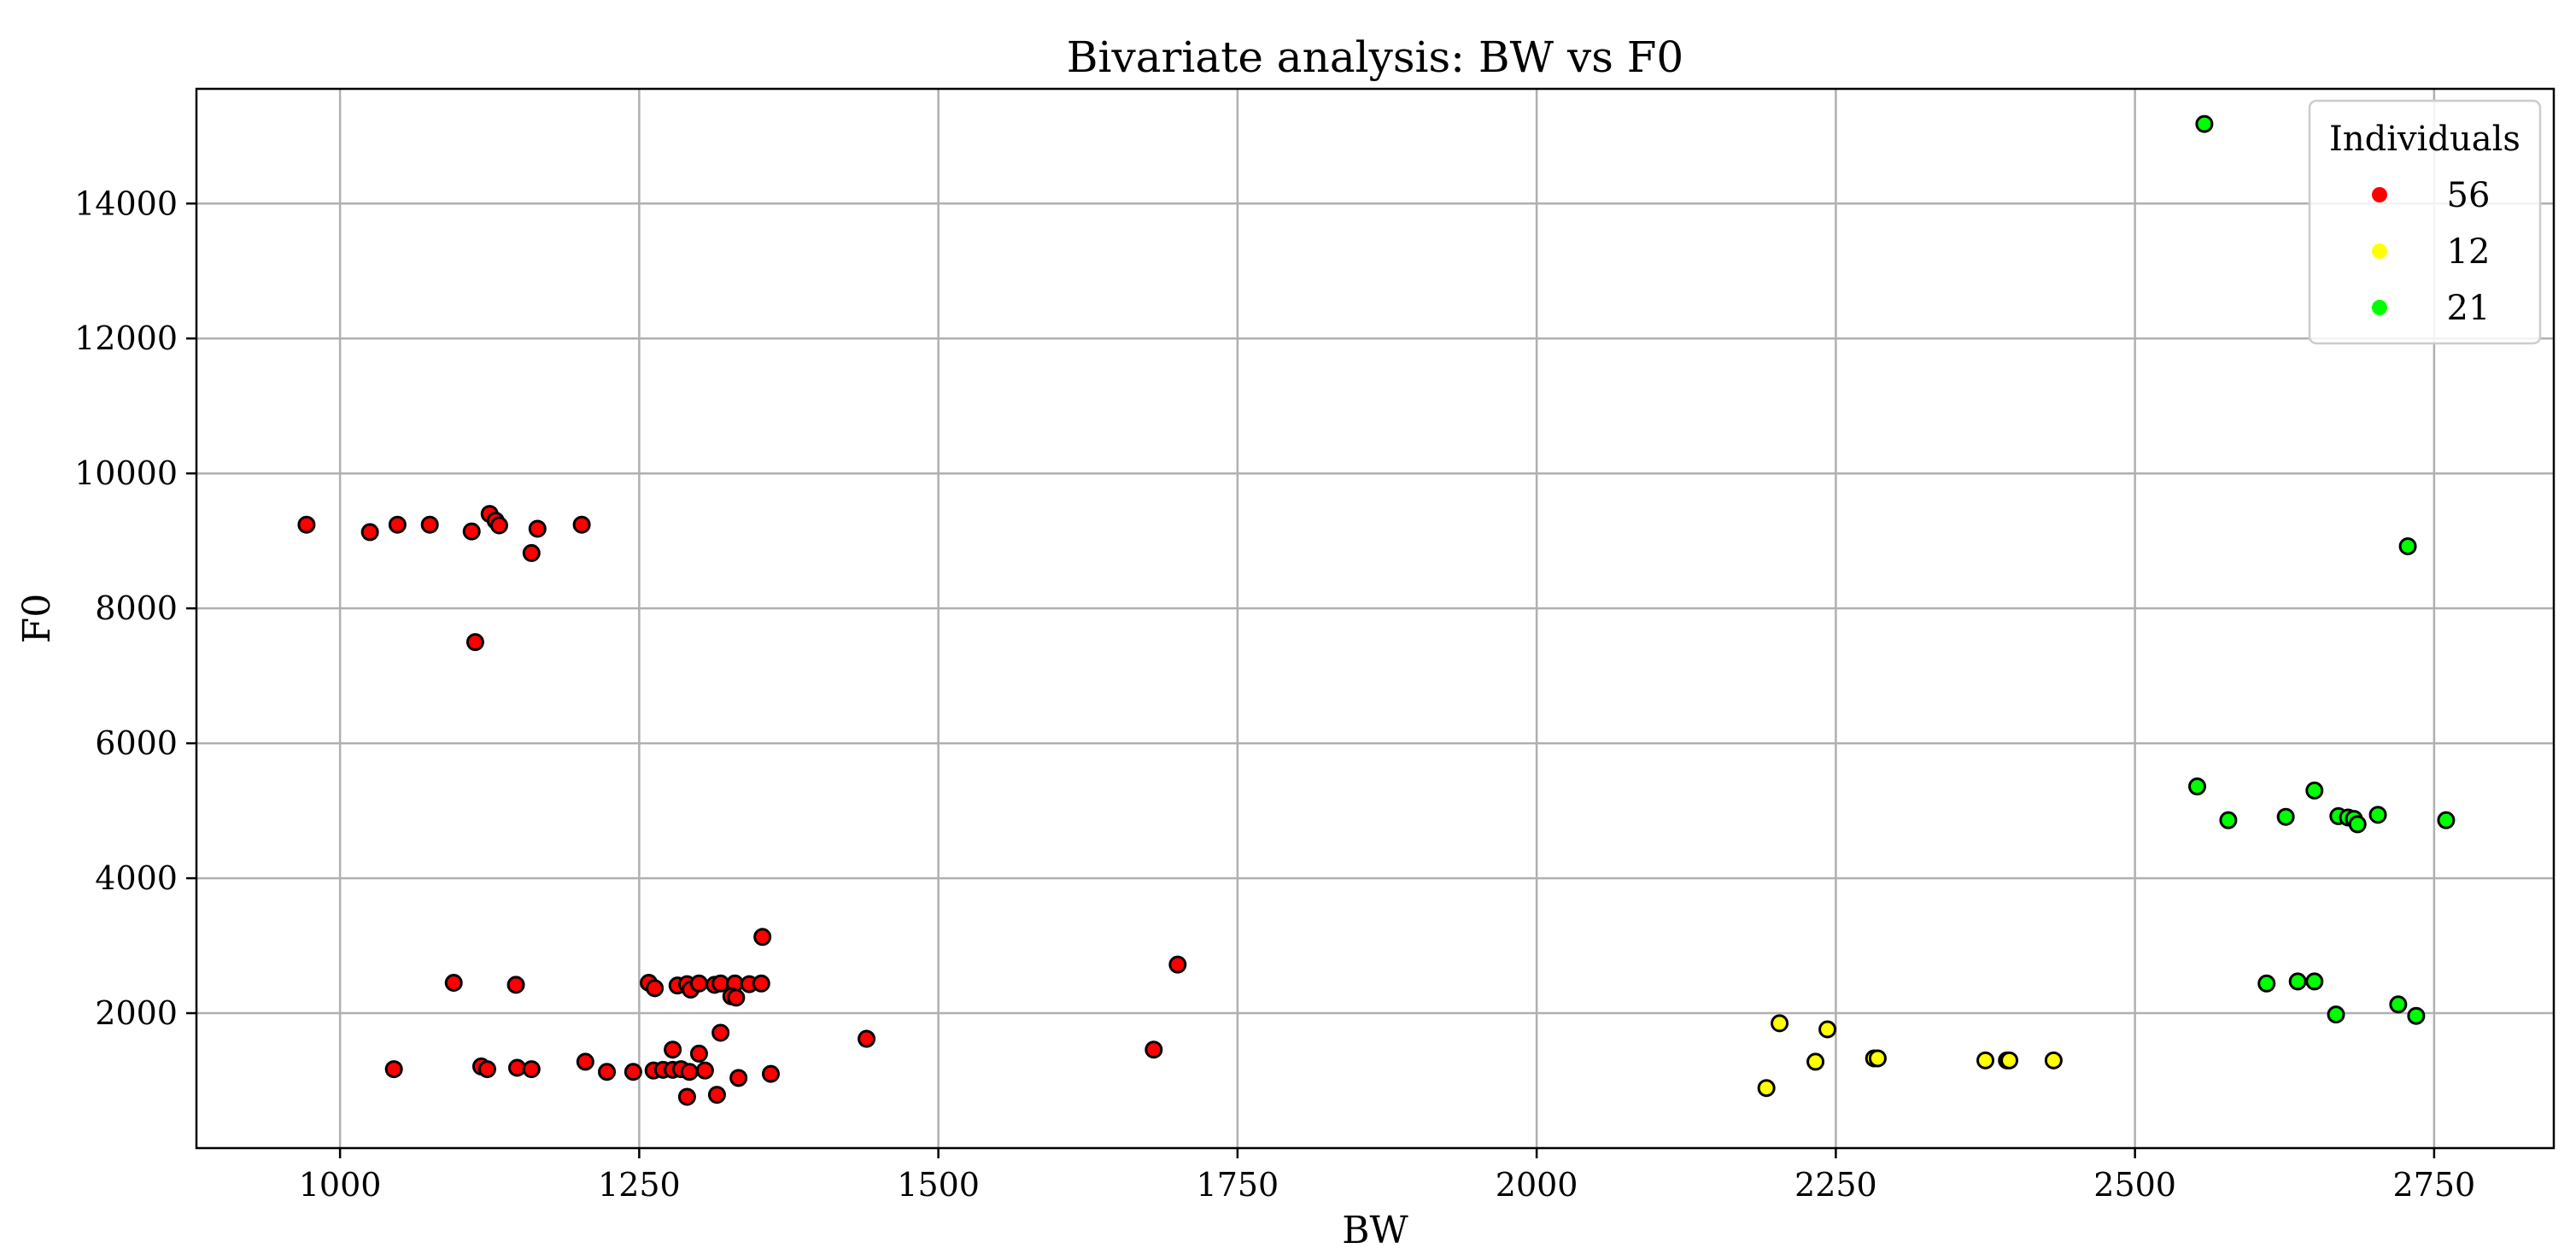 This screenshot has width=2576, height=1260. I want to click on y-tick-label: 8000, so click(136, 608).